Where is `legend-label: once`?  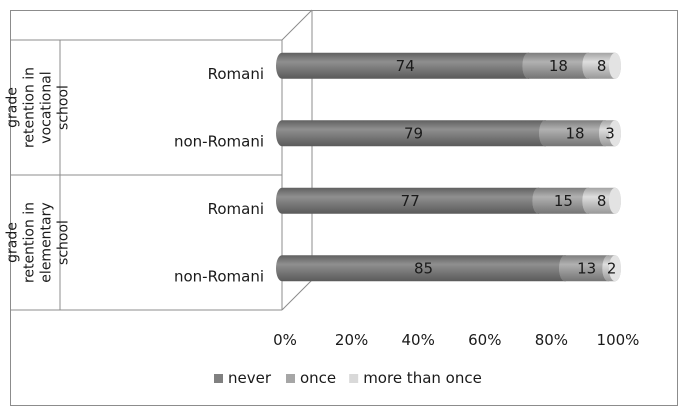
legend-label: once is located at coordinates (318, 378).